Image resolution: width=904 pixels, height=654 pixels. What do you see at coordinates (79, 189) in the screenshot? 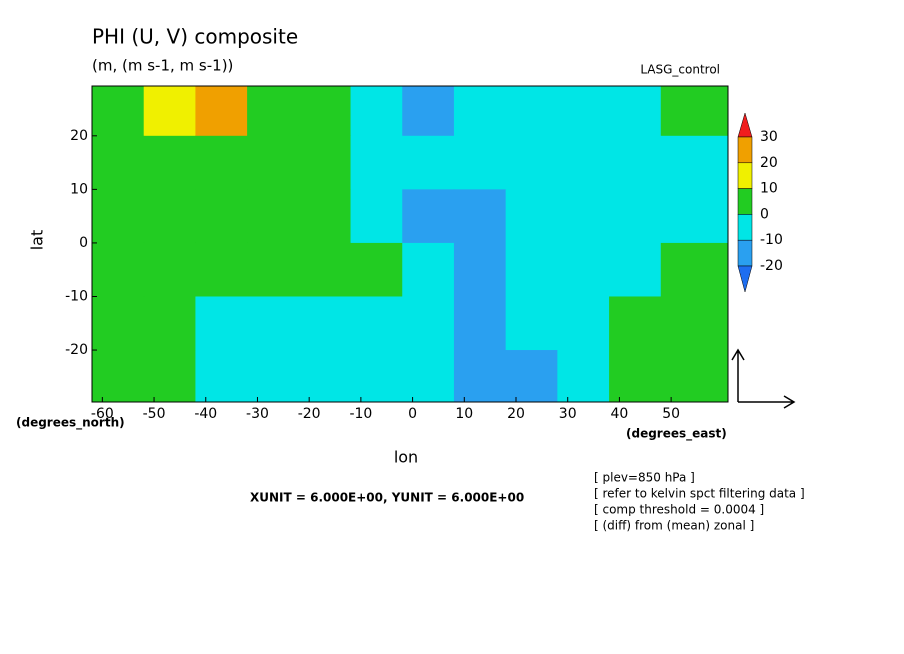
I see `y-tick-label: 10` at bounding box center [79, 189].